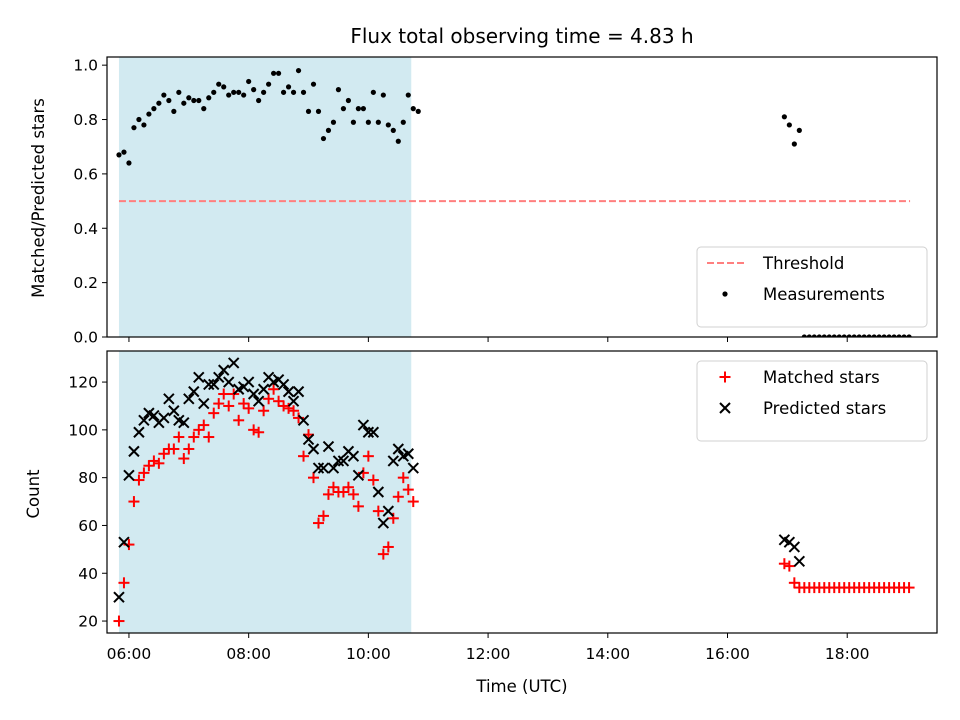 This screenshot has height=720, width=960. I want to click on y-tick-label: 120, so click(83, 383).